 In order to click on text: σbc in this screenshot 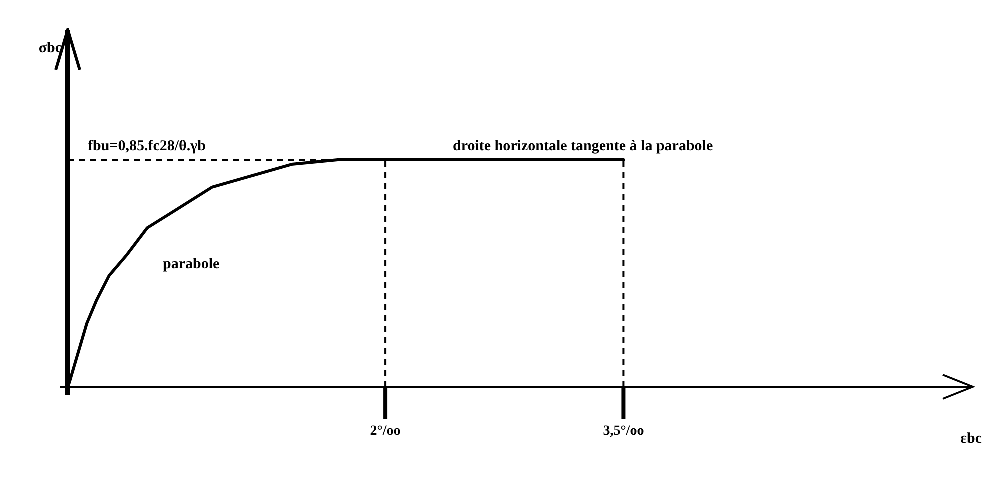, I will do `click(50, 48)`.